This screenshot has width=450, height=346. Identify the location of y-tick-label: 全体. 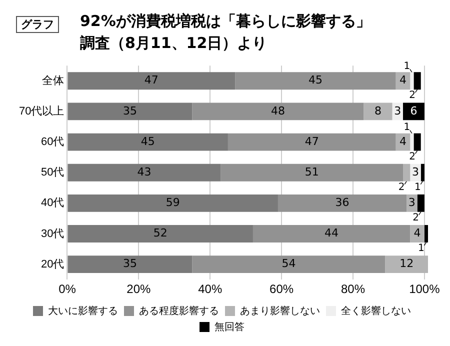
(53, 80).